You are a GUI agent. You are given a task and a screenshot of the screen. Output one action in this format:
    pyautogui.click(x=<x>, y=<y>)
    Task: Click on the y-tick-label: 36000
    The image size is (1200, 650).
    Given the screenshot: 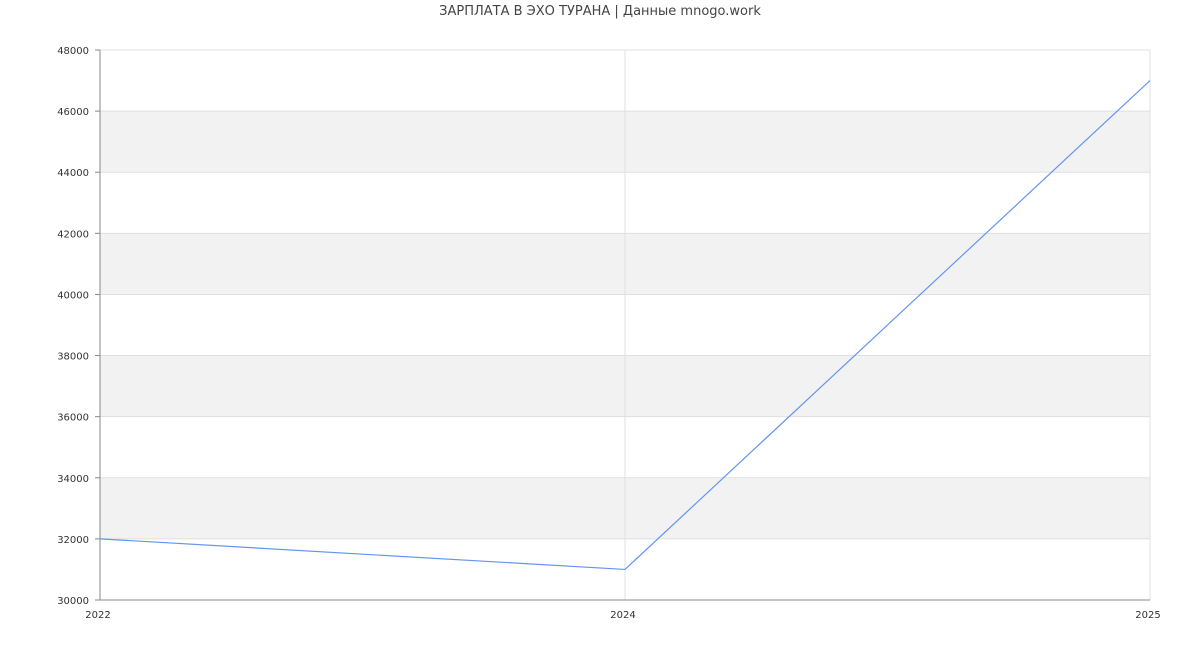 What is the action you would take?
    pyautogui.click(x=73, y=418)
    